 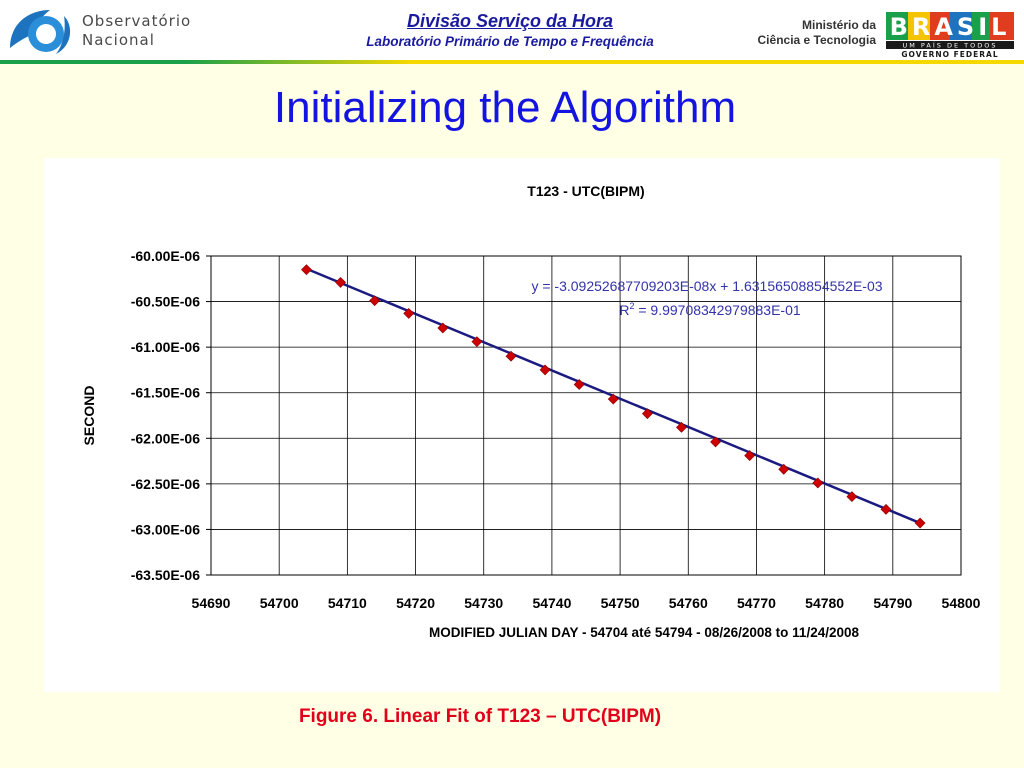 I want to click on r-squared-exponent: 2, so click(x=631, y=306).